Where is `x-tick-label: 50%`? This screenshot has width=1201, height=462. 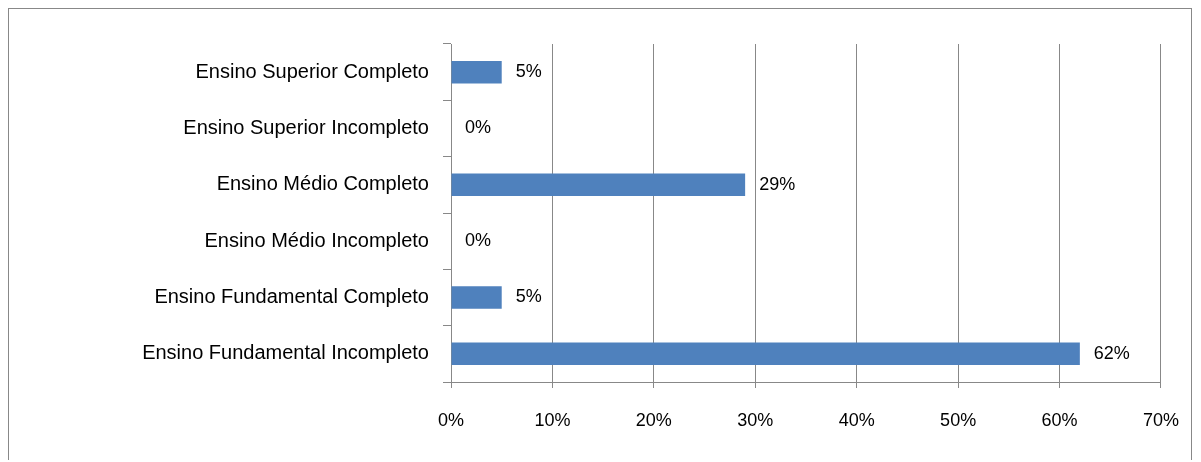 x-tick-label: 50% is located at coordinates (958, 419).